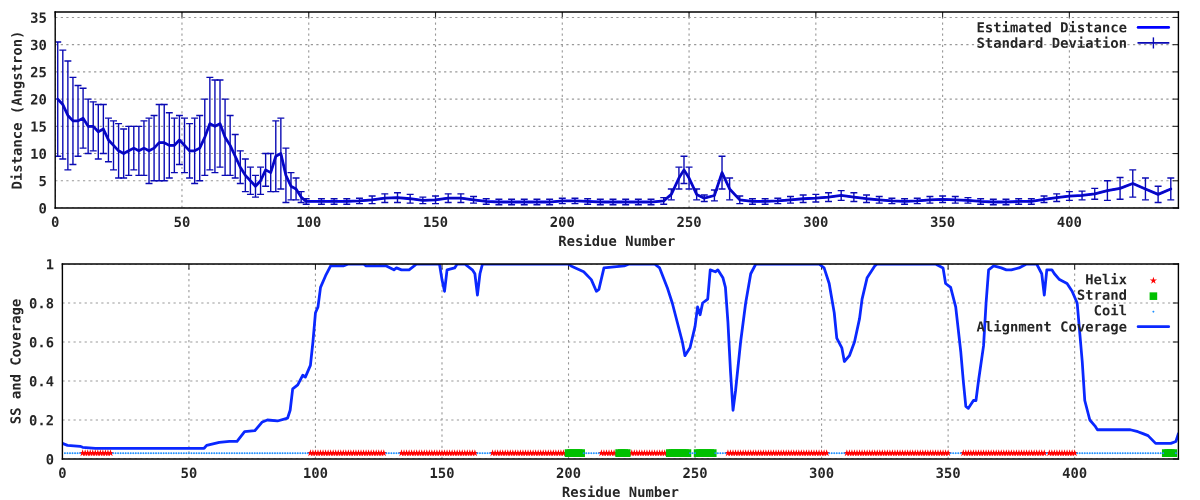  Describe the element at coordinates (42, 181) in the screenshot. I see `y-tick-label: 5` at that location.